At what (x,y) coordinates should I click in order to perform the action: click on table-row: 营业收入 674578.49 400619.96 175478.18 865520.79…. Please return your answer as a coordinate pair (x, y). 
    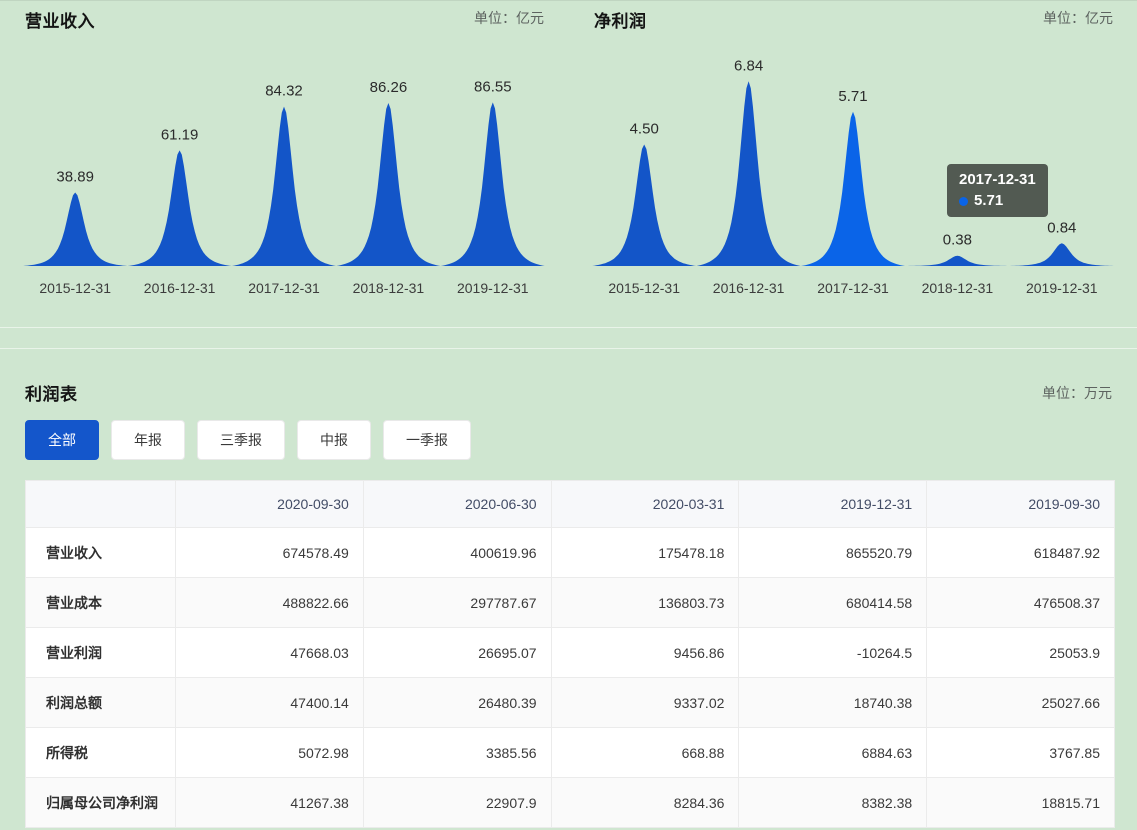
    Looking at the image, I should click on (570, 552).